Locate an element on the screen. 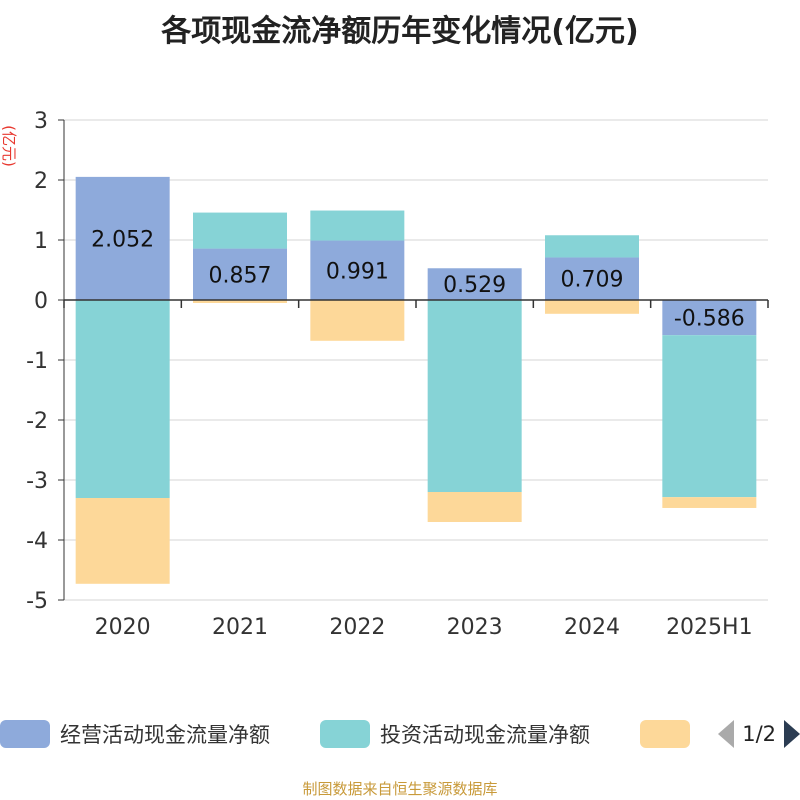 This screenshot has width=800, height=800. x-tick-label: 2025H1 is located at coordinates (709, 627).